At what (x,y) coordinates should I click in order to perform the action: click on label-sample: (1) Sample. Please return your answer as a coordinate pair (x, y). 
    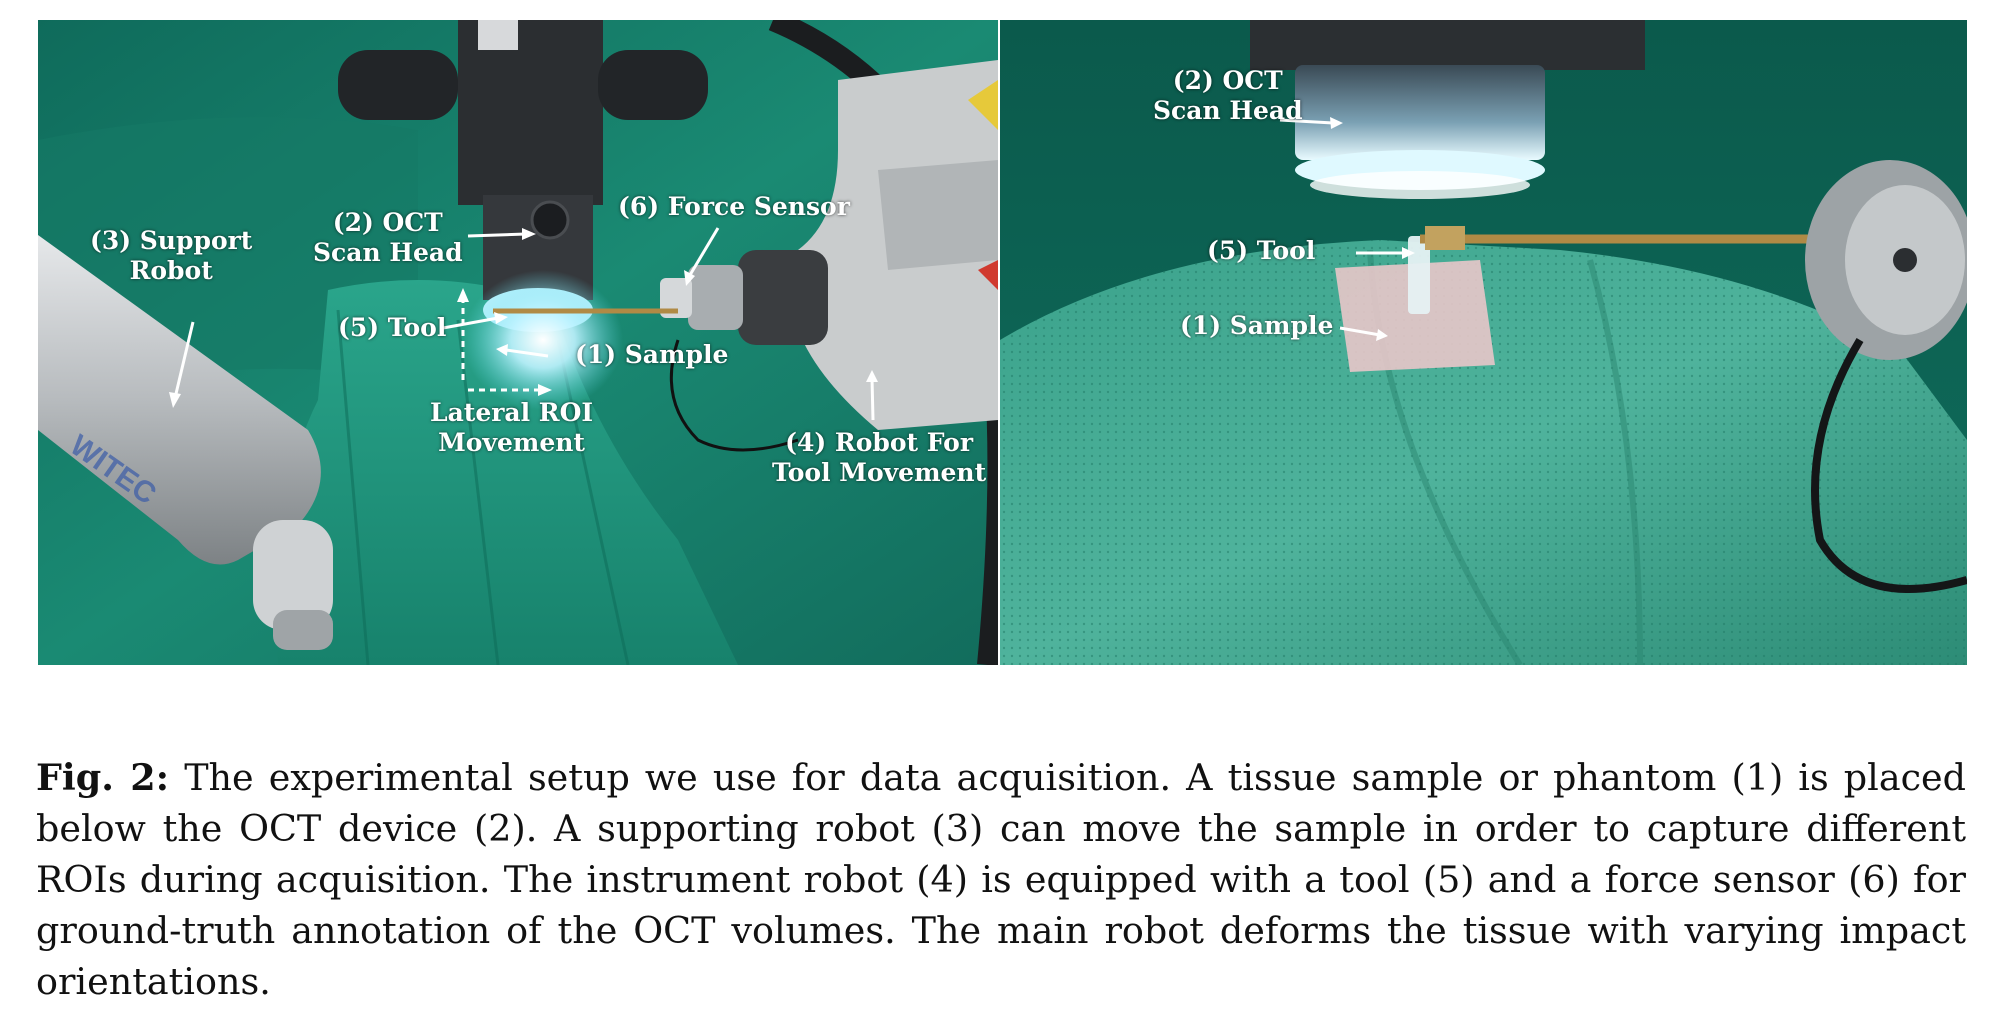
    Looking at the image, I should click on (651, 355).